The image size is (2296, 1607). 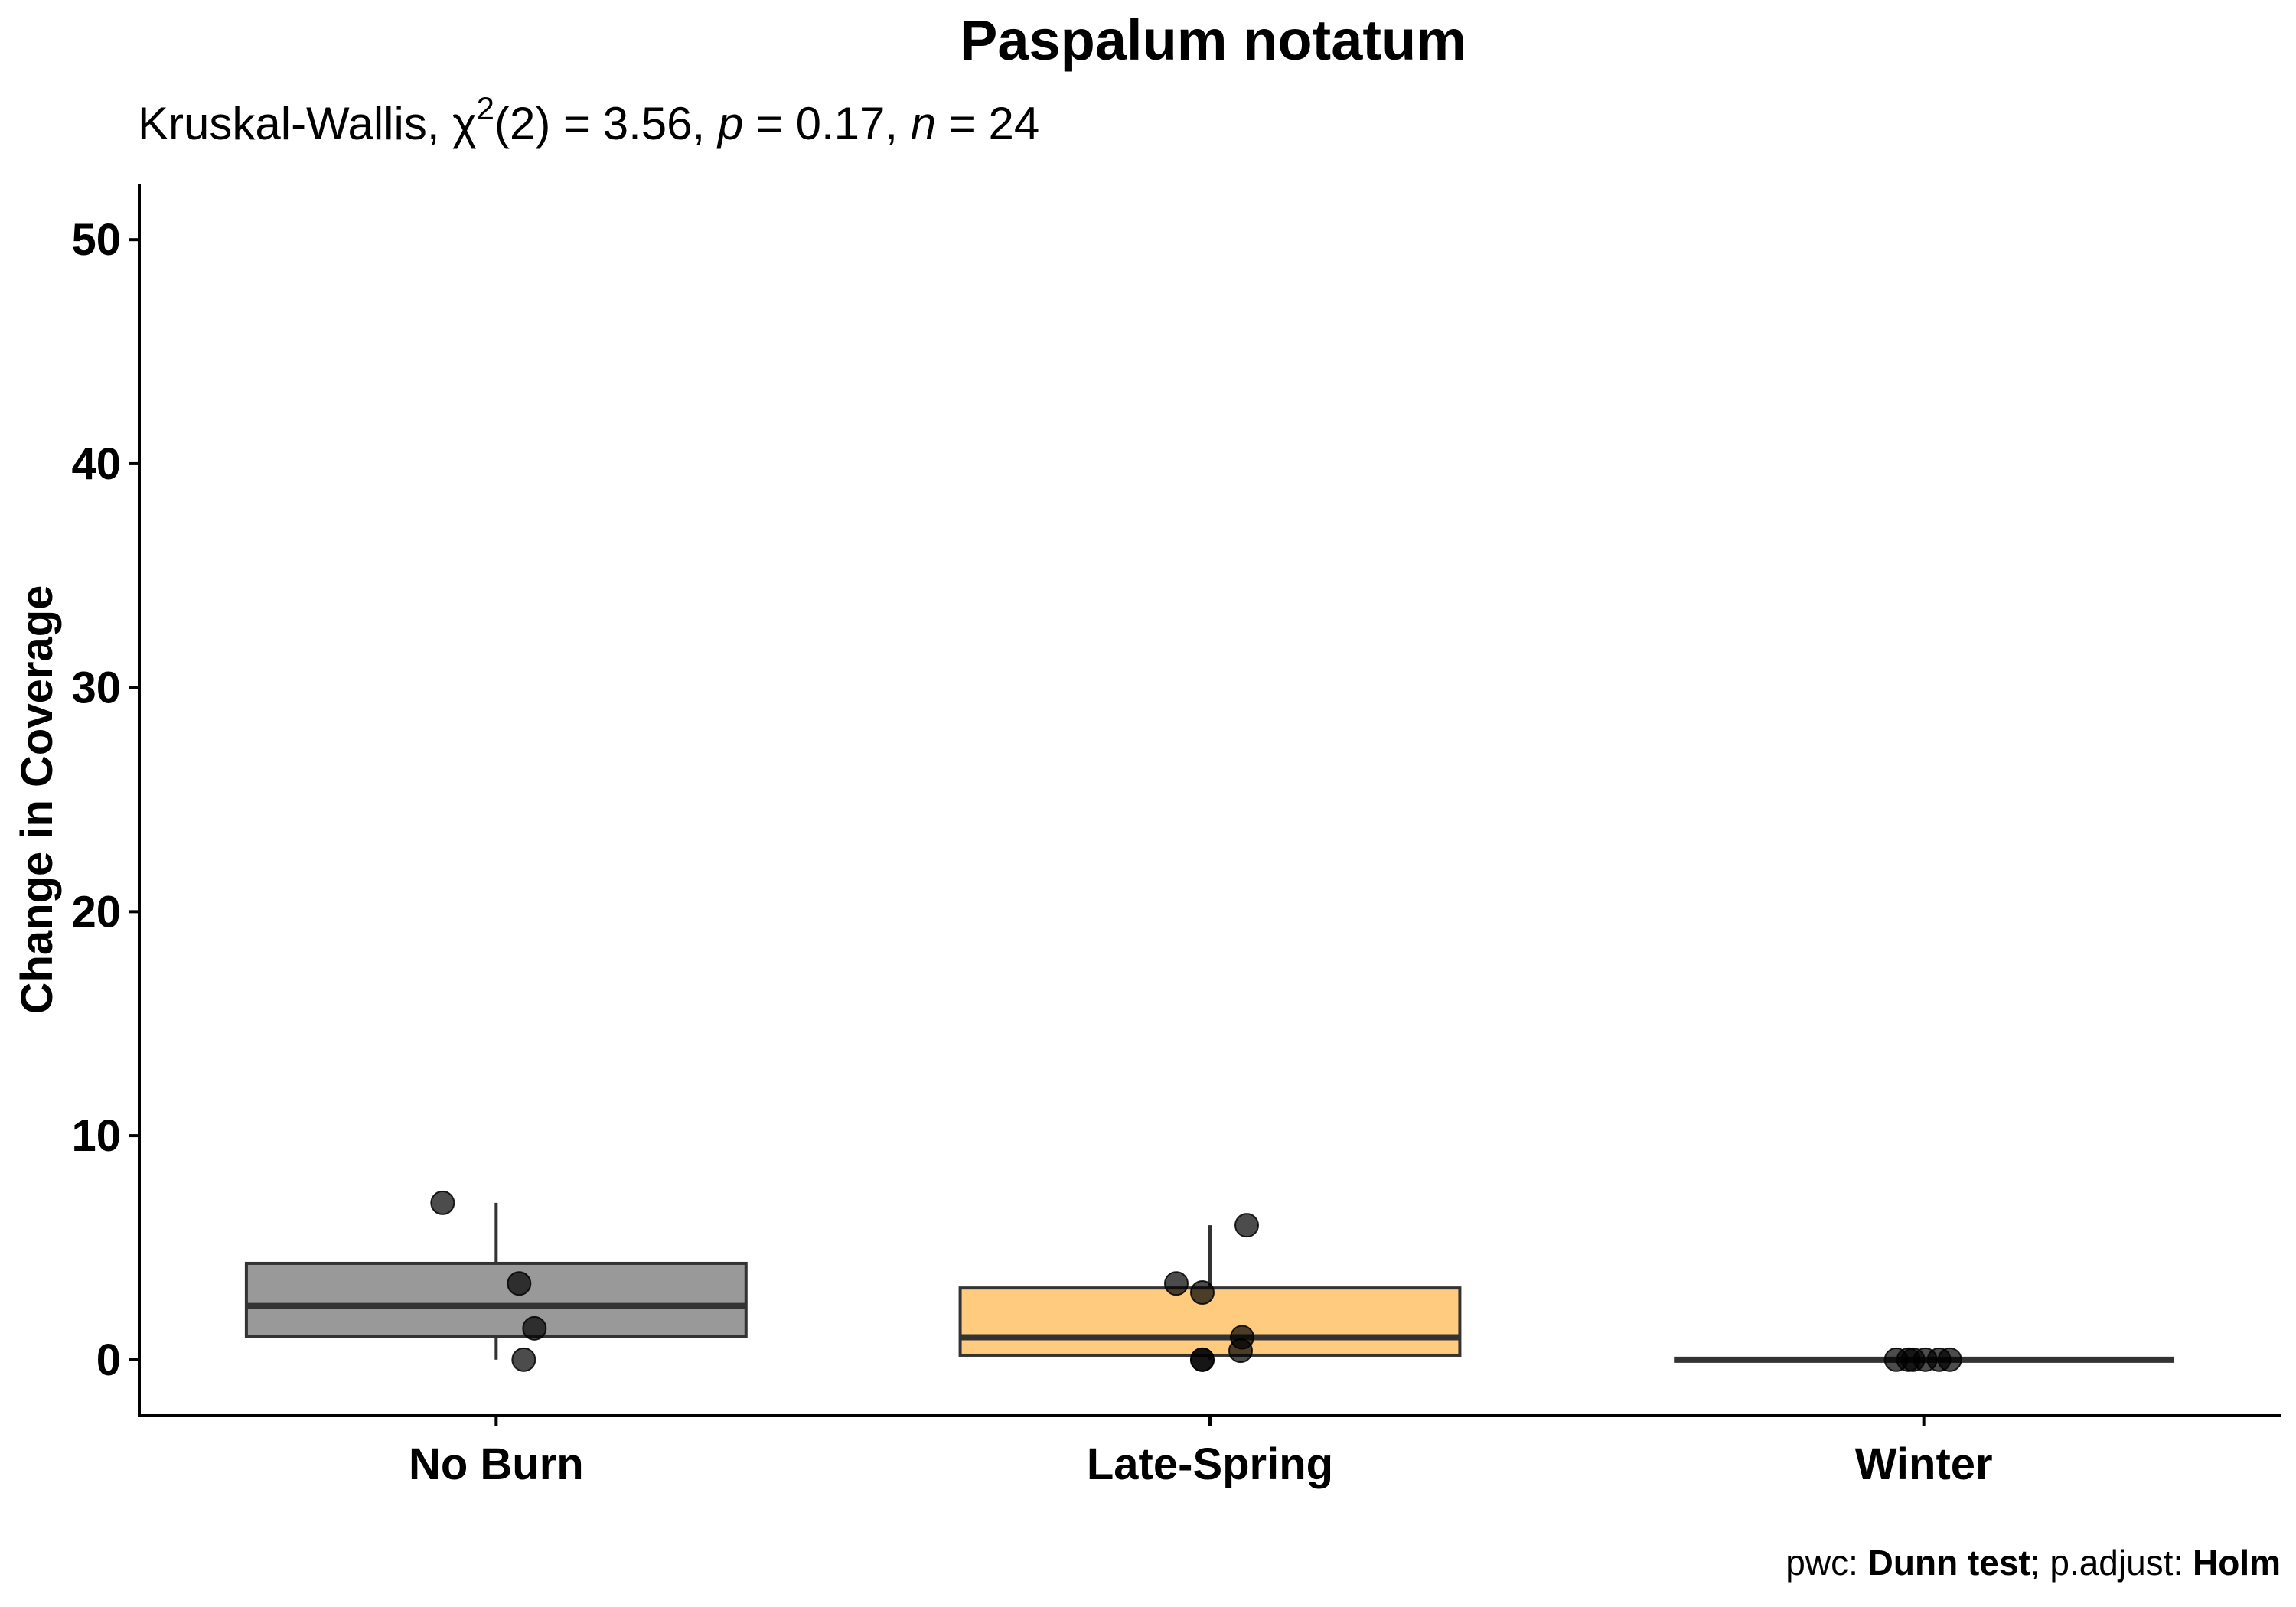 What do you see at coordinates (496, 1464) in the screenshot?
I see `x-tick-label: No Burn` at bounding box center [496, 1464].